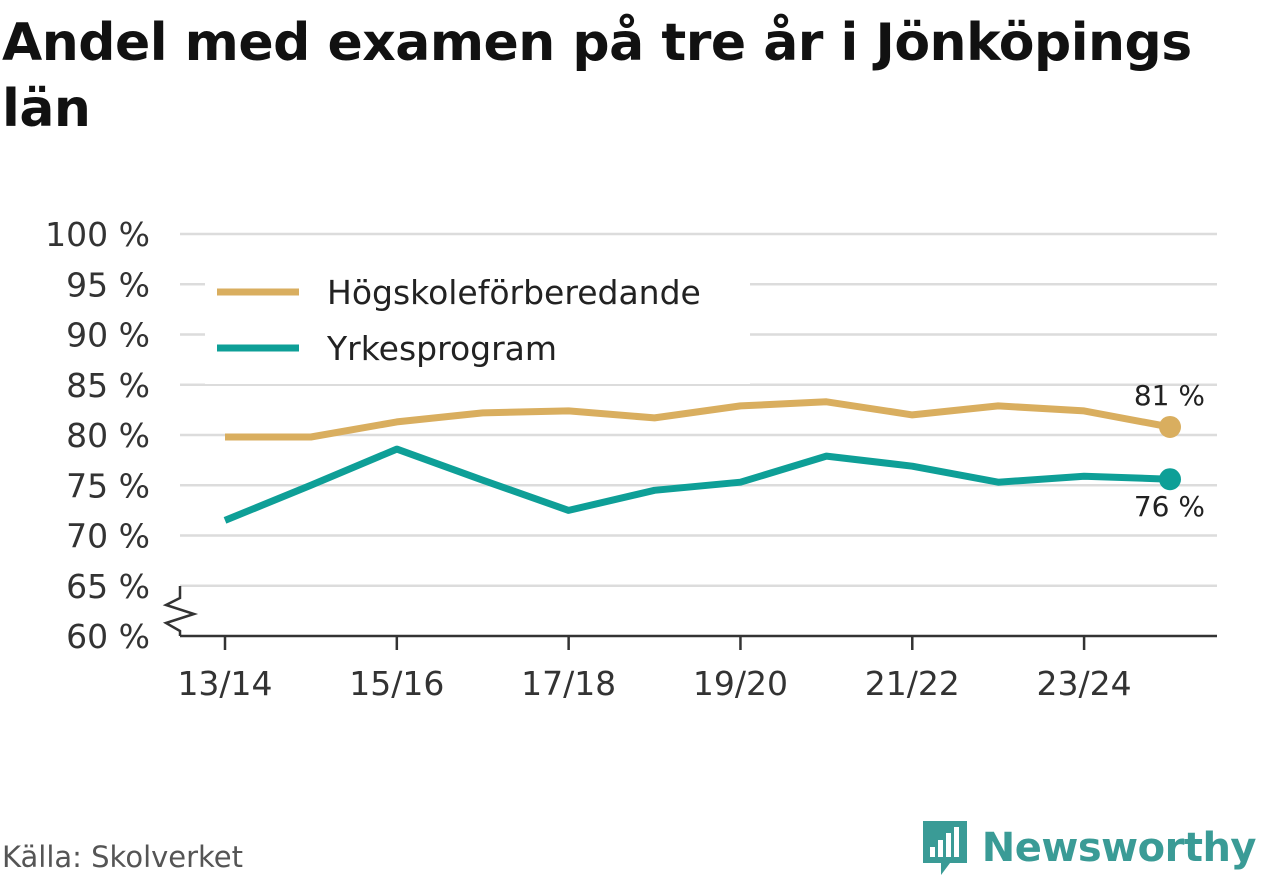 Image resolution: width=1262 pixels, height=879 pixels. I want to click on series-line-yrkesprogram, so click(697, 484).